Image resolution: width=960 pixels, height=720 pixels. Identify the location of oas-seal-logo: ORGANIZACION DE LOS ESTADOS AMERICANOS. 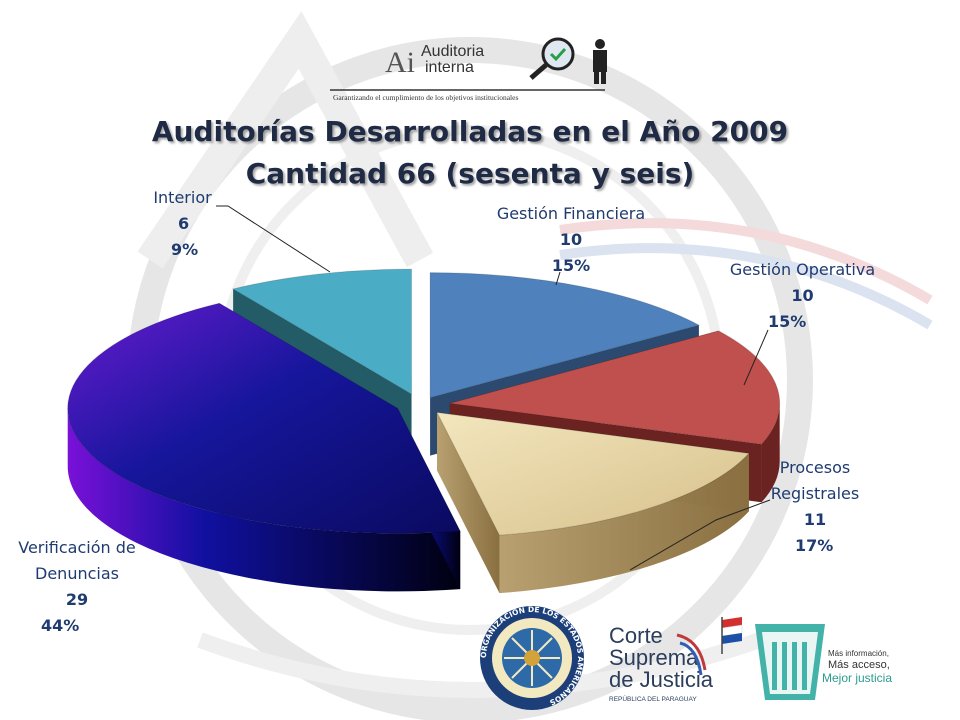
(532, 657).